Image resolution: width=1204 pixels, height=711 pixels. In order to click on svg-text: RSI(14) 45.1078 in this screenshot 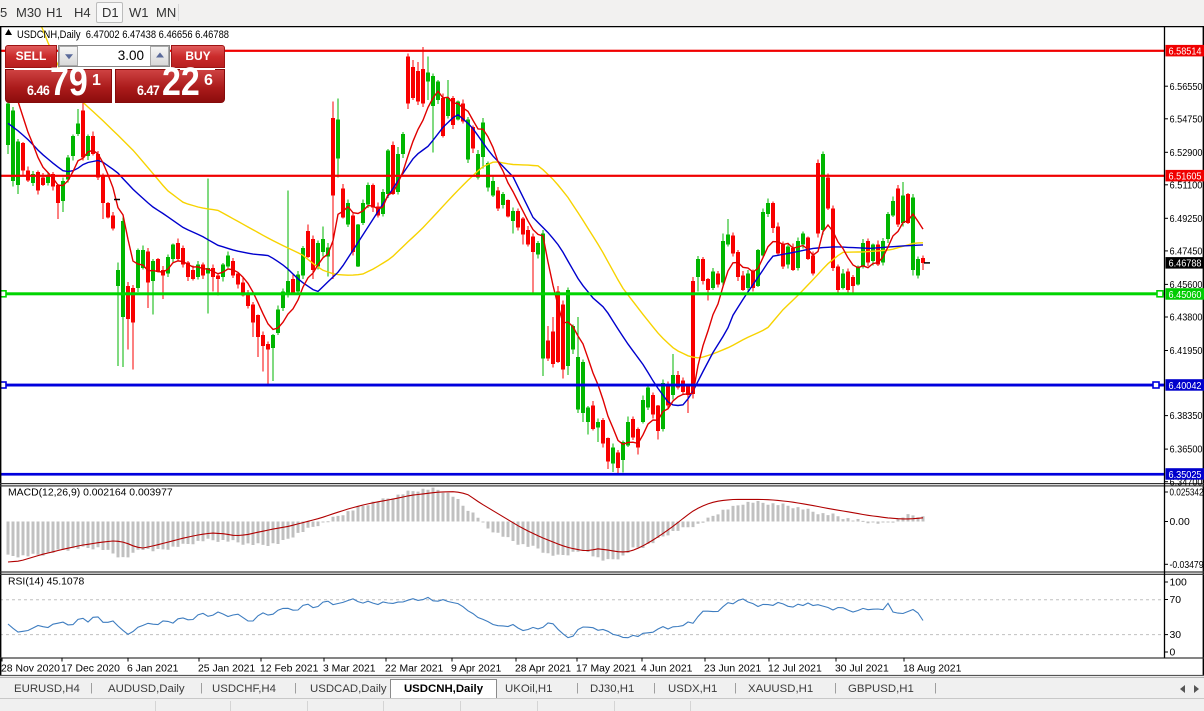, I will do `click(46, 582)`.